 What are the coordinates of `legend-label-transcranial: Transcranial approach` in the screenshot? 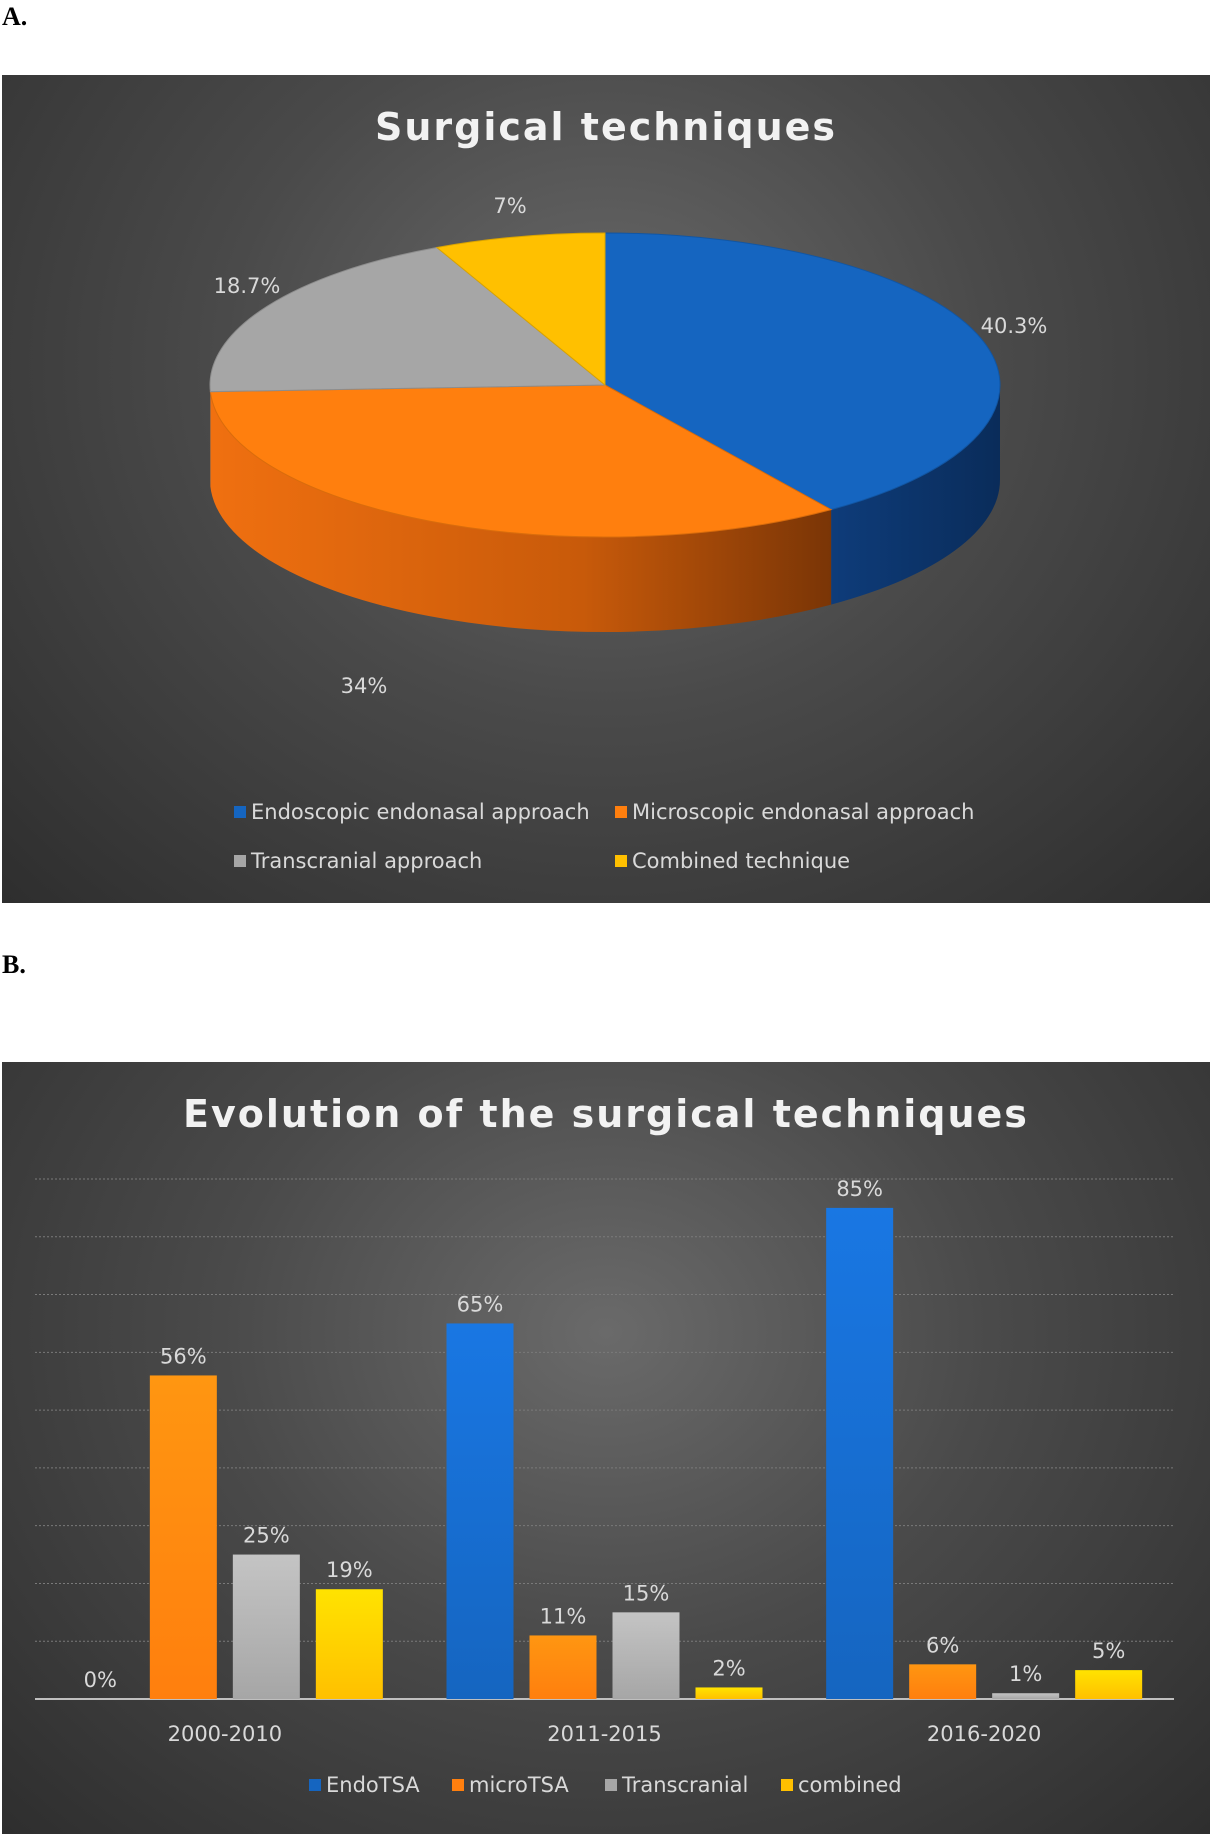 It's located at (367, 861).